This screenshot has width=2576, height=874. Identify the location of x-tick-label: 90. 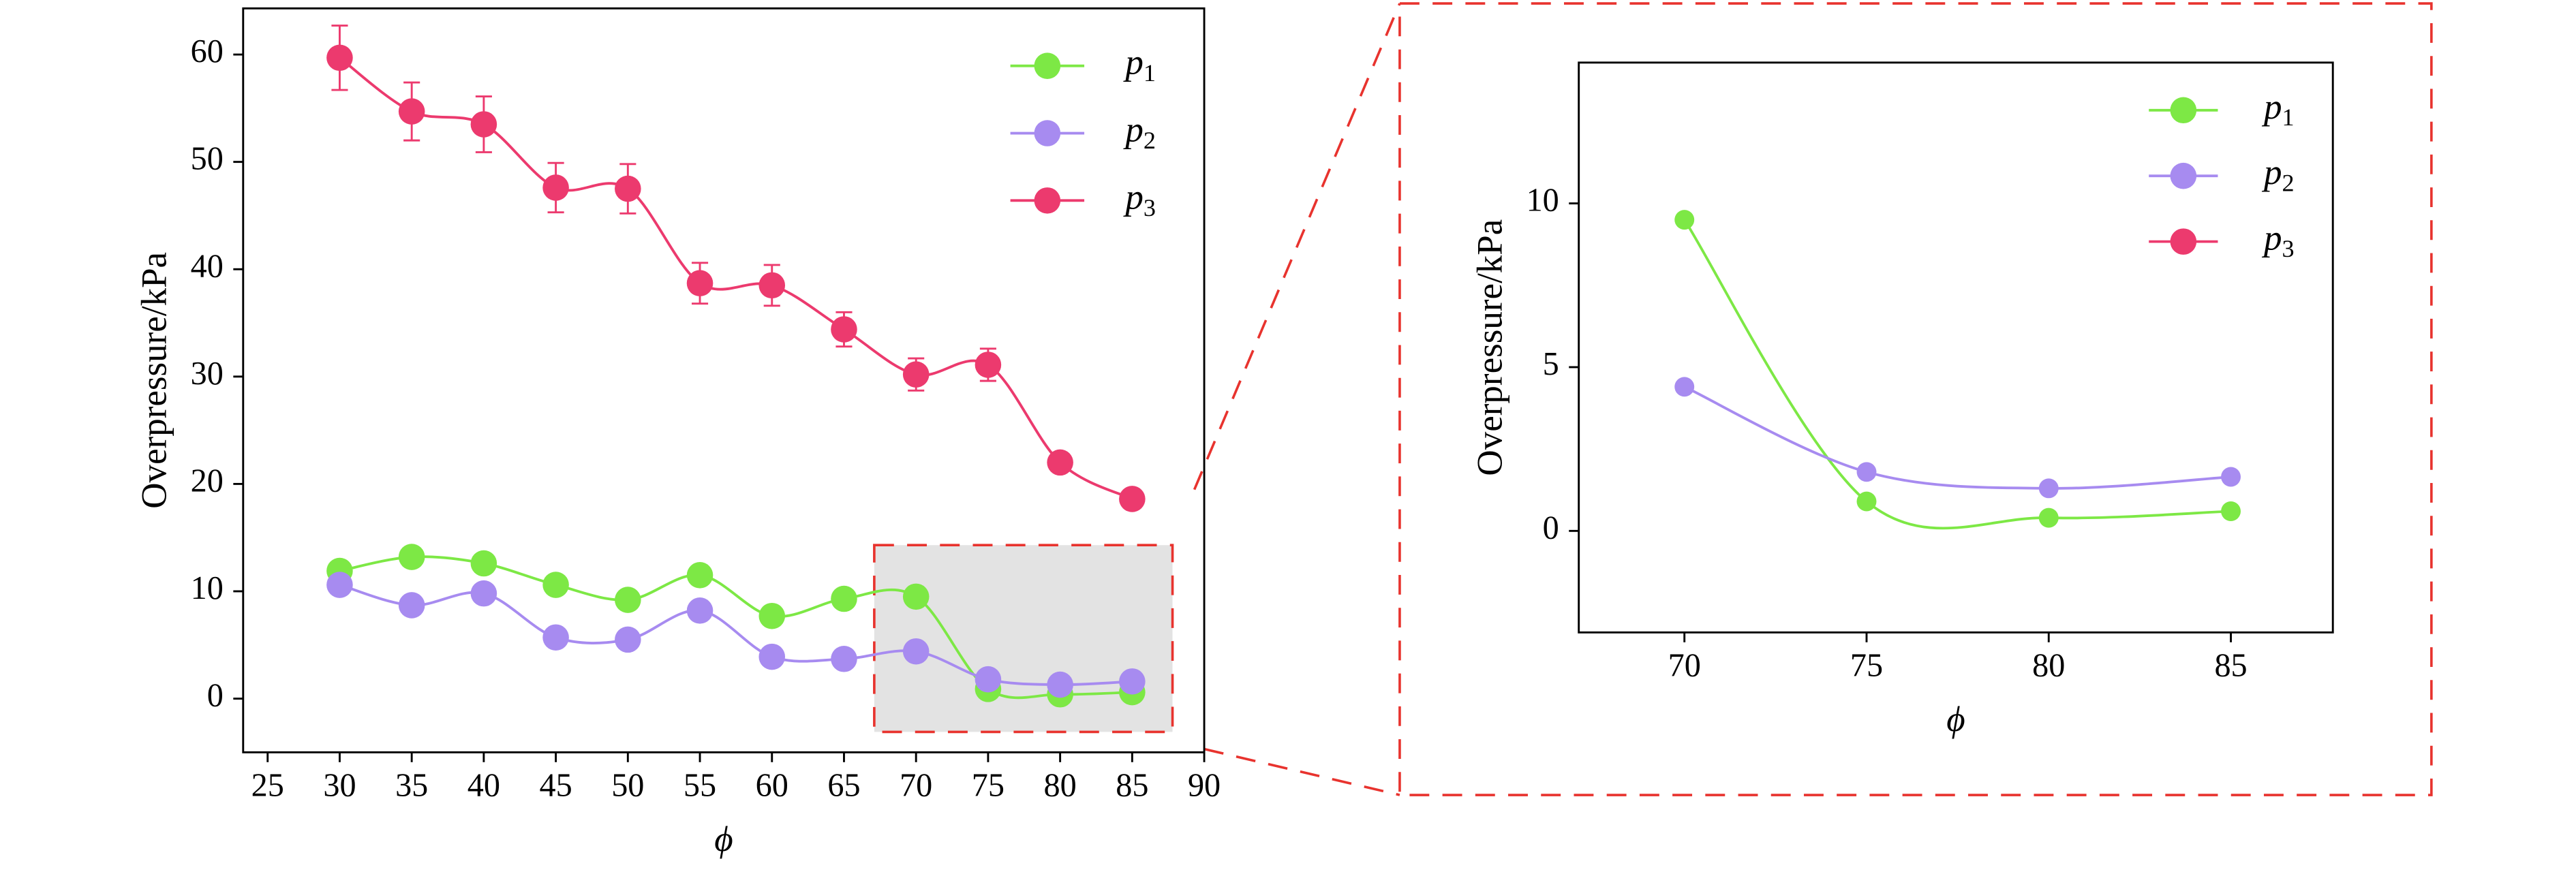
(1204, 785).